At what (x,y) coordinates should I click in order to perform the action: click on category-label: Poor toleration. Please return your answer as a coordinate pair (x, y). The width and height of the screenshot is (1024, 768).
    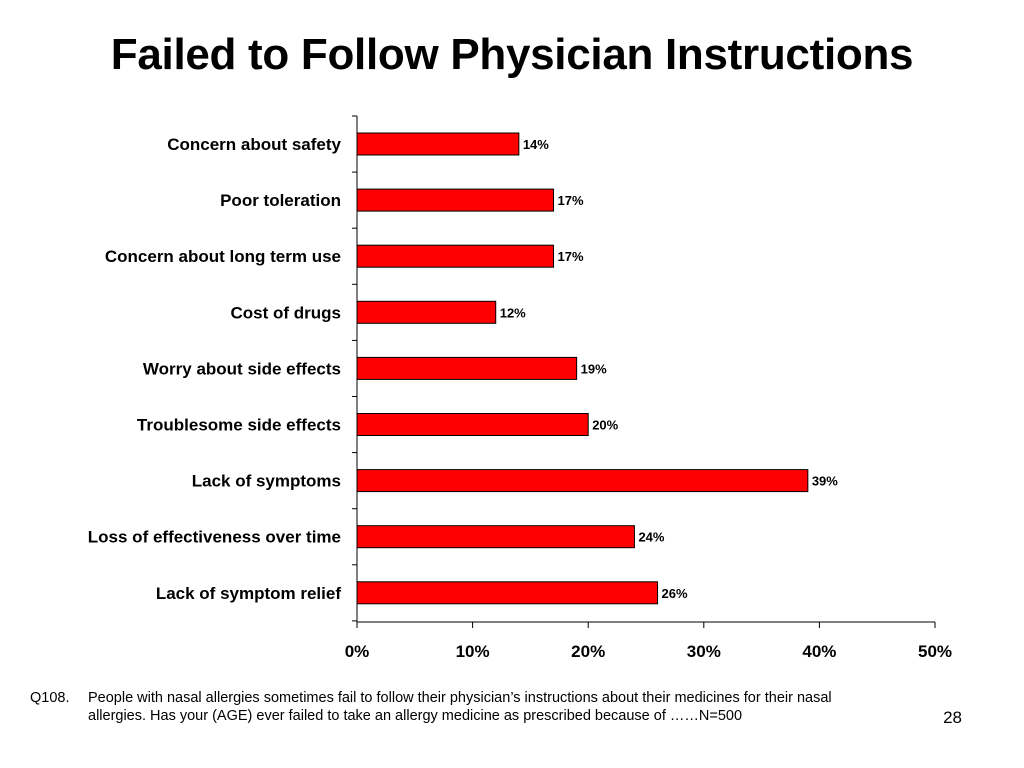
    Looking at the image, I should click on (280, 200).